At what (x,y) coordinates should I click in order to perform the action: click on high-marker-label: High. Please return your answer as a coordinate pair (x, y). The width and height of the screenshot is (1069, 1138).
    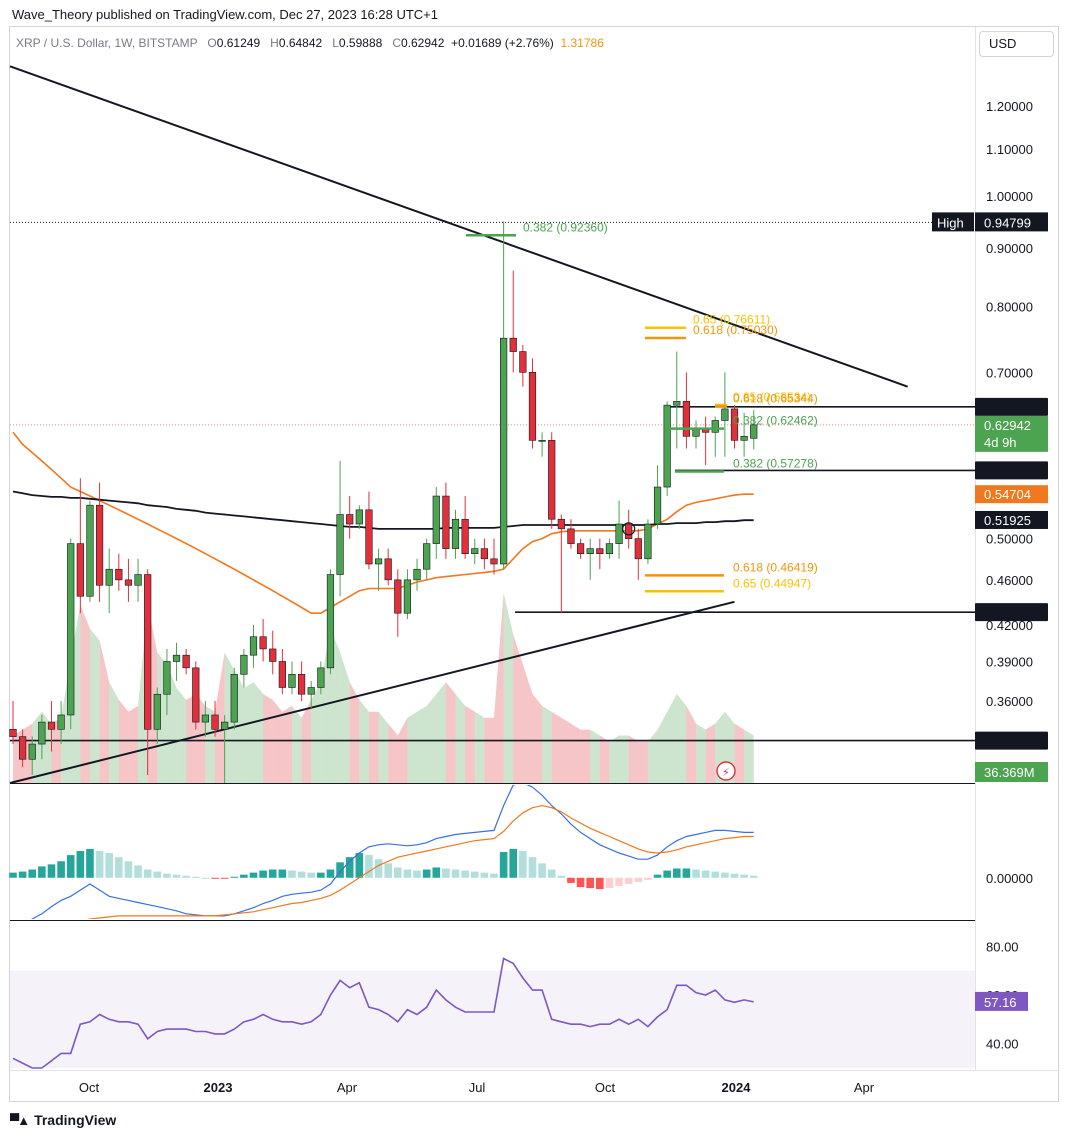
    Looking at the image, I should click on (950, 222).